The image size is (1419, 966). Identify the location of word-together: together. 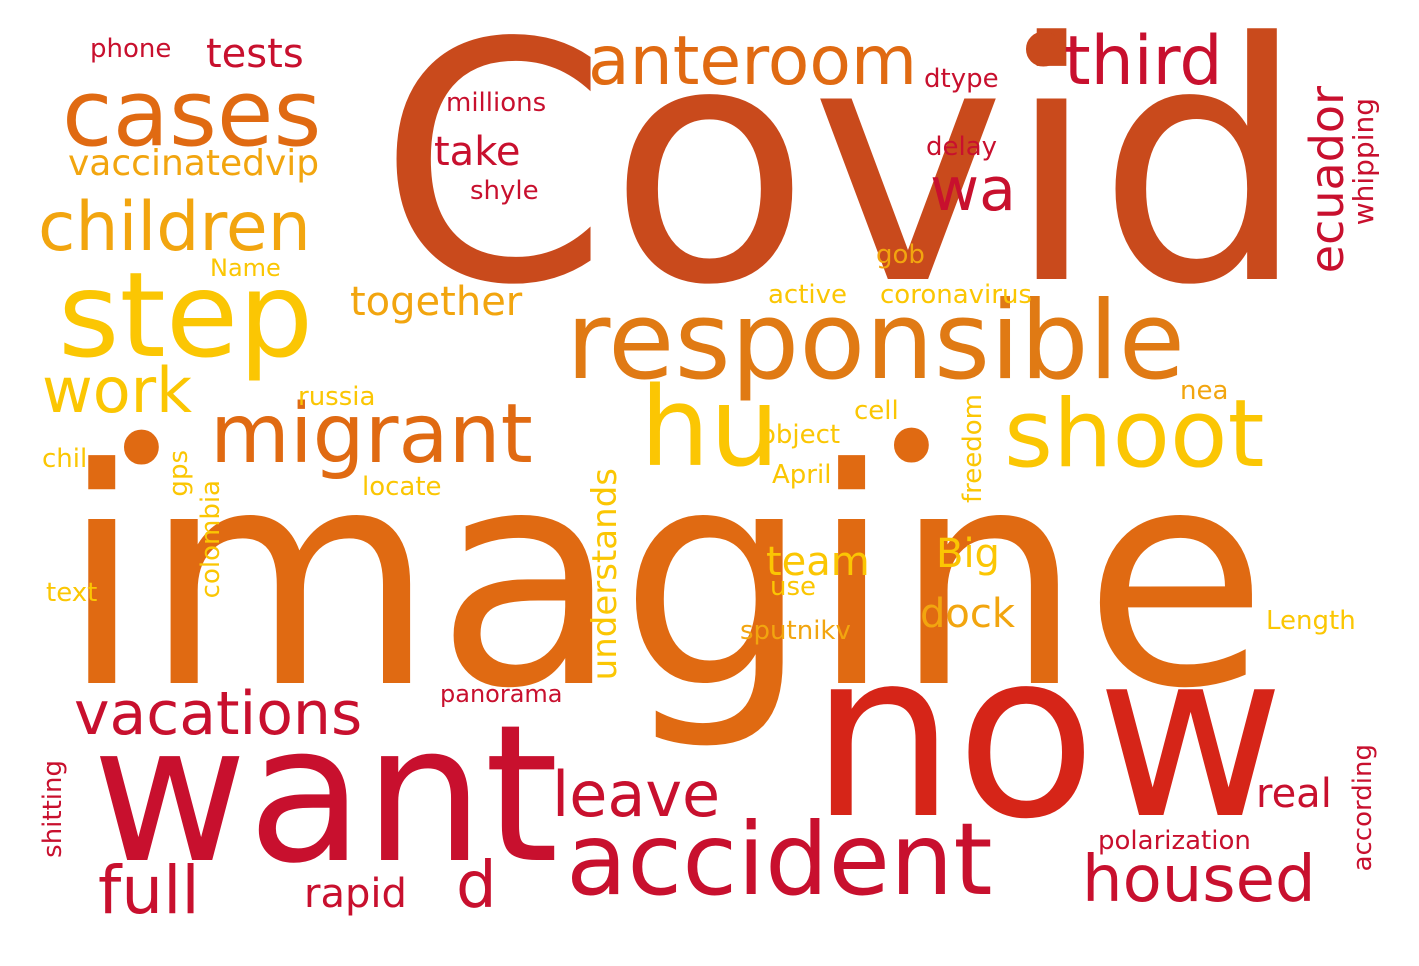
(436, 302).